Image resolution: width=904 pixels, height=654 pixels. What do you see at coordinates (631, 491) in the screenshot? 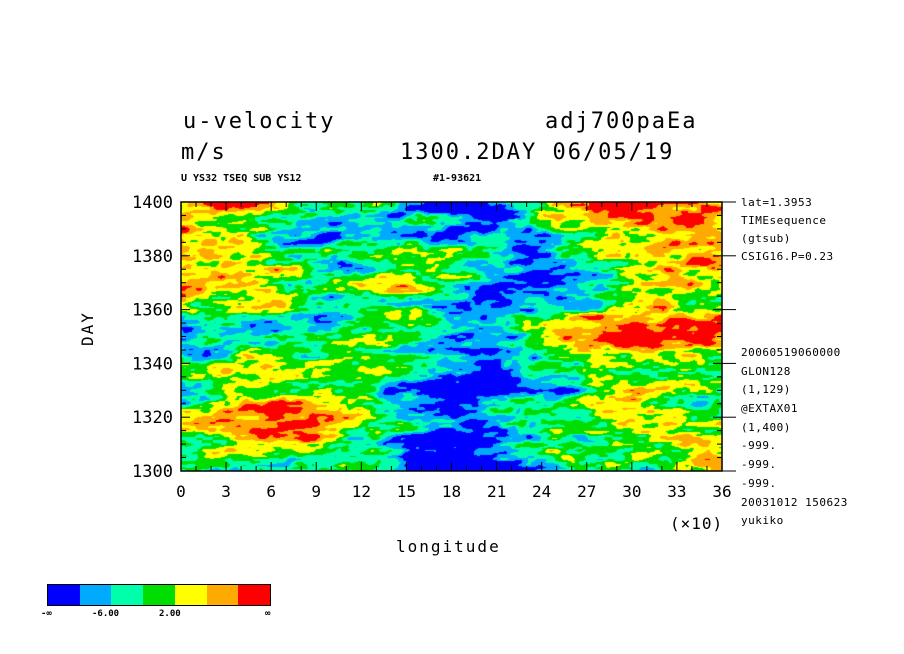
I see `x-tick-label: 30` at bounding box center [631, 491].